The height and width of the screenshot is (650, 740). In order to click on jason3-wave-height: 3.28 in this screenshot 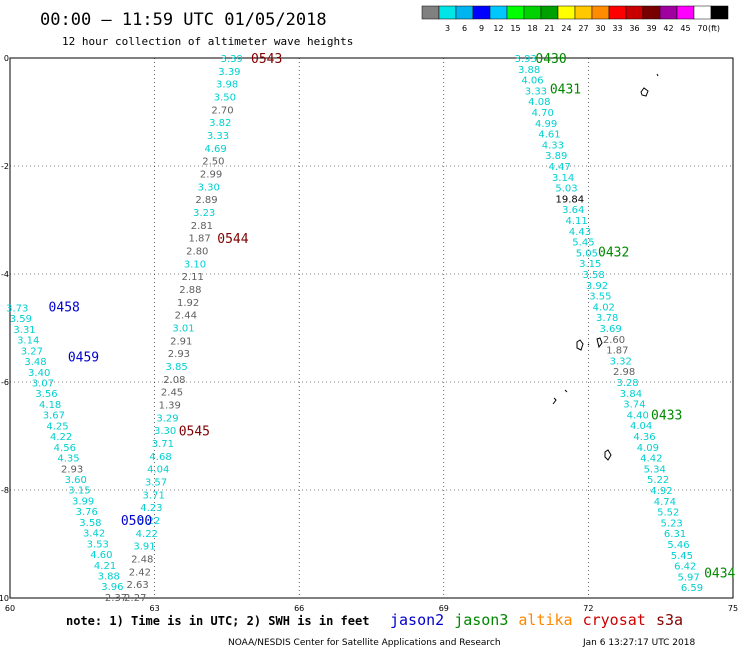, I will do `click(627, 383)`.